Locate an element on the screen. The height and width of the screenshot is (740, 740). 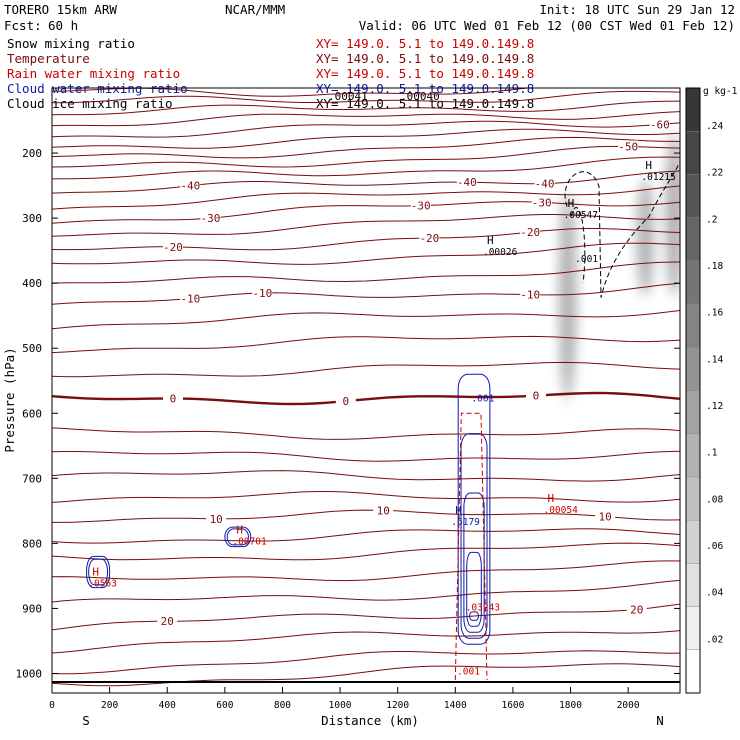
x-tick-label: 600 is located at coordinates (224, 705).